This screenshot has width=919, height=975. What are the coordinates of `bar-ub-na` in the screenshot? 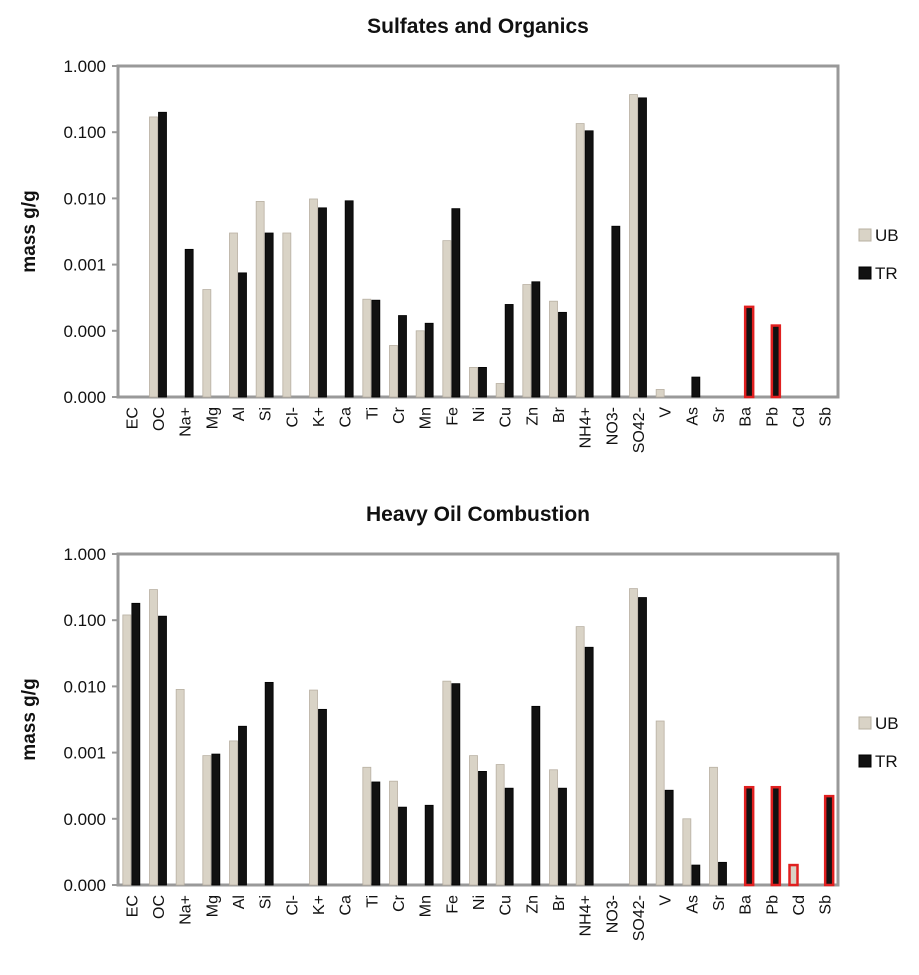 It's located at (180, 787).